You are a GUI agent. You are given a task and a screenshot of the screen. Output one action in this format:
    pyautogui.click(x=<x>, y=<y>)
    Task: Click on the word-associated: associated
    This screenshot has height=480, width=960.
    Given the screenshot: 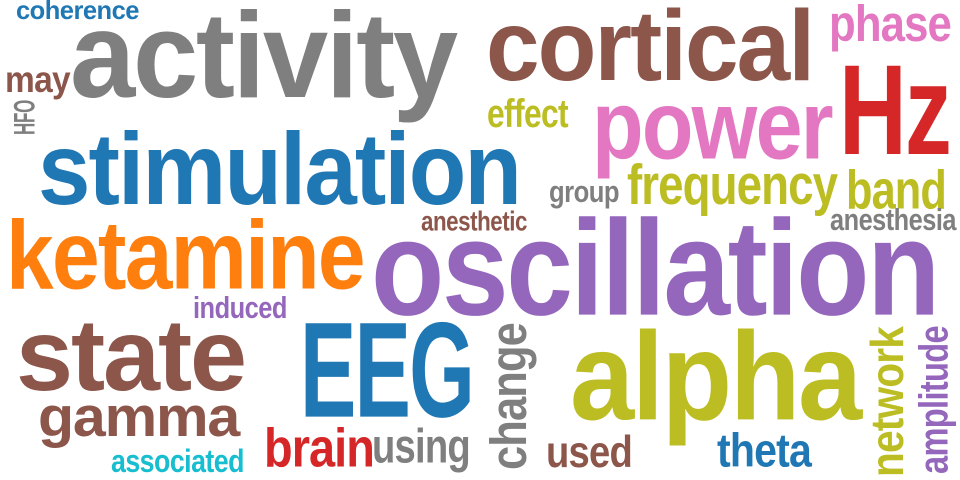 What is the action you would take?
    pyautogui.click(x=177, y=461)
    